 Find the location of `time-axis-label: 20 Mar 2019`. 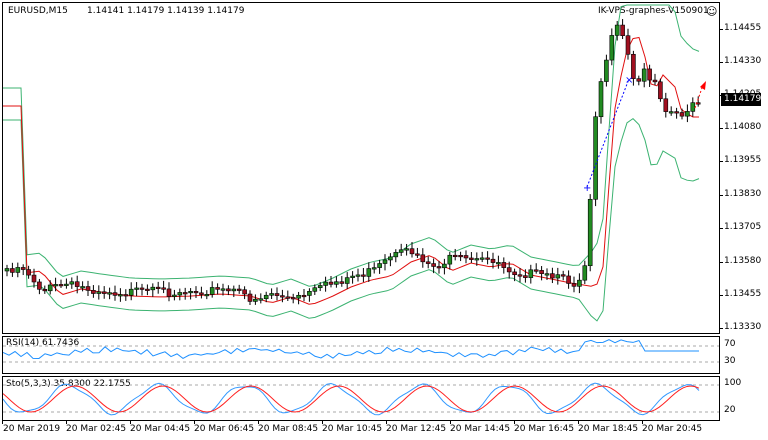

time-axis-label: 20 Mar 2019 is located at coordinates (32, 429).